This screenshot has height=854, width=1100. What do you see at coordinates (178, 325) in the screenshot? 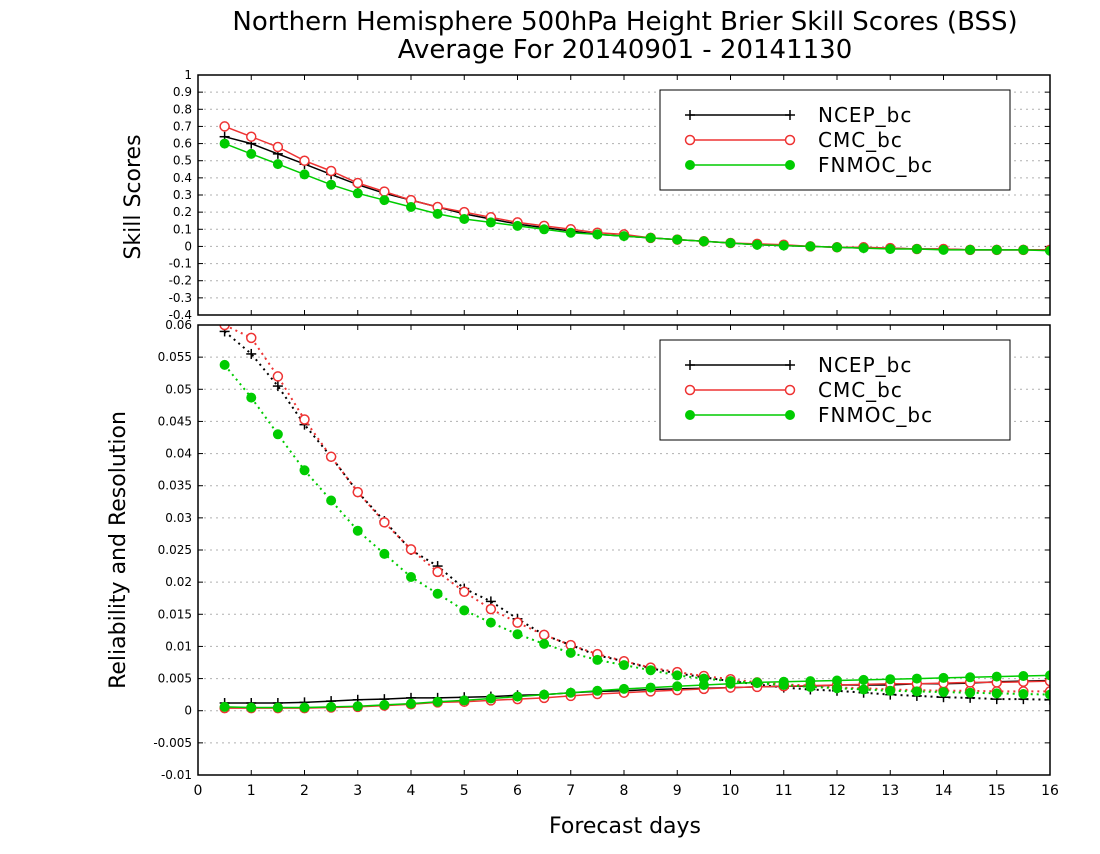
I see `y-tick-label: 0.06` at bounding box center [178, 325].